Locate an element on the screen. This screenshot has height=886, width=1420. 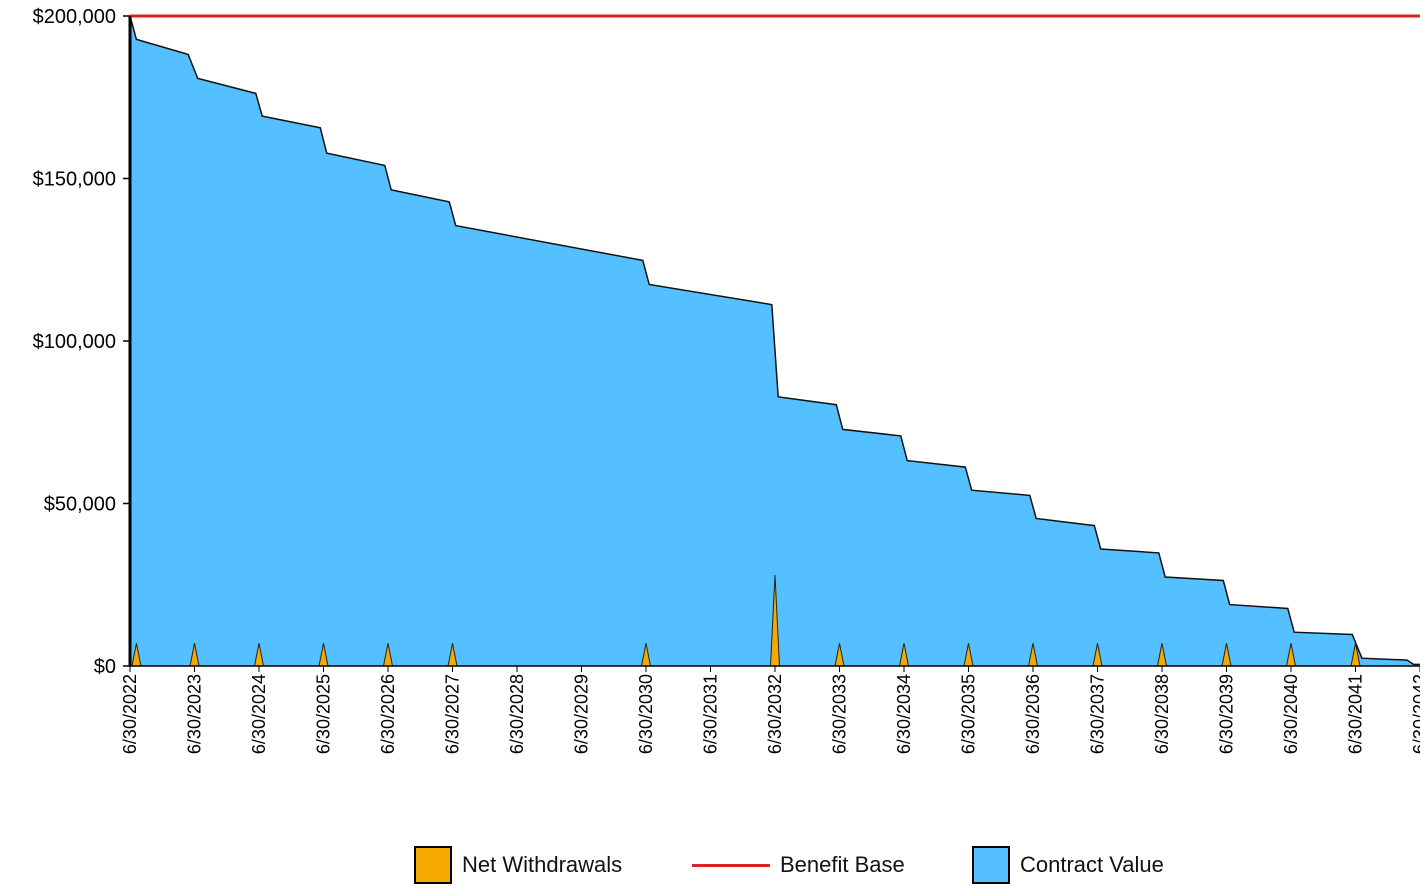
x-tick-label: 6/30/2041 is located at coordinates (1356, 714).